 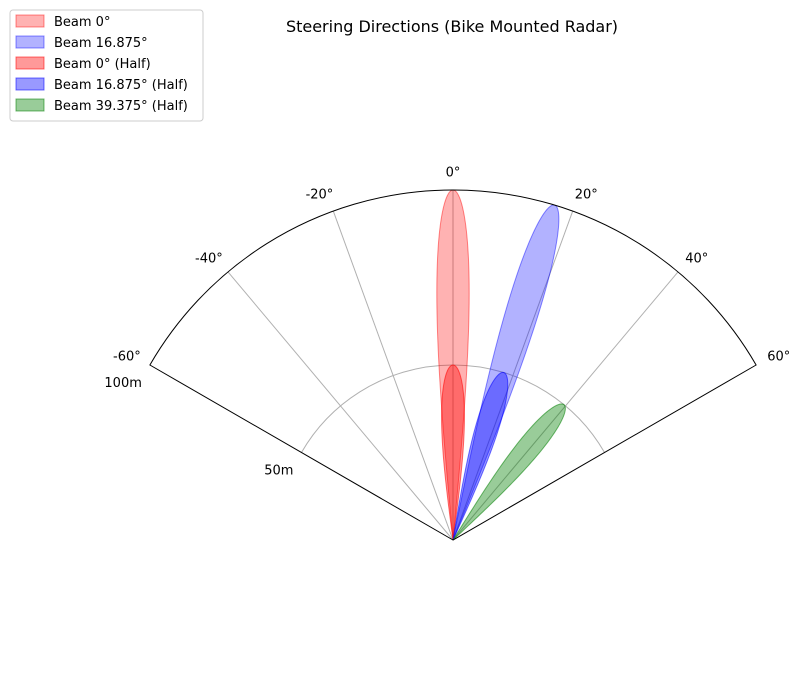 I want to click on legend-label: Beam 16.875°, so click(x=101, y=43).